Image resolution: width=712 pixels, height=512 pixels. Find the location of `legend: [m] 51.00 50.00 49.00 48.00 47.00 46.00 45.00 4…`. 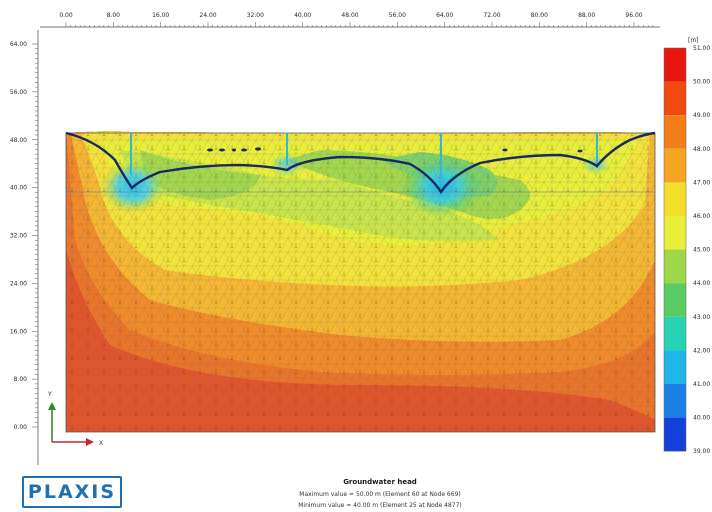

legend: [m] 51.00 50.00 49.00 48.00 47.00 46.00 45.00 4… is located at coordinates (687, 246).